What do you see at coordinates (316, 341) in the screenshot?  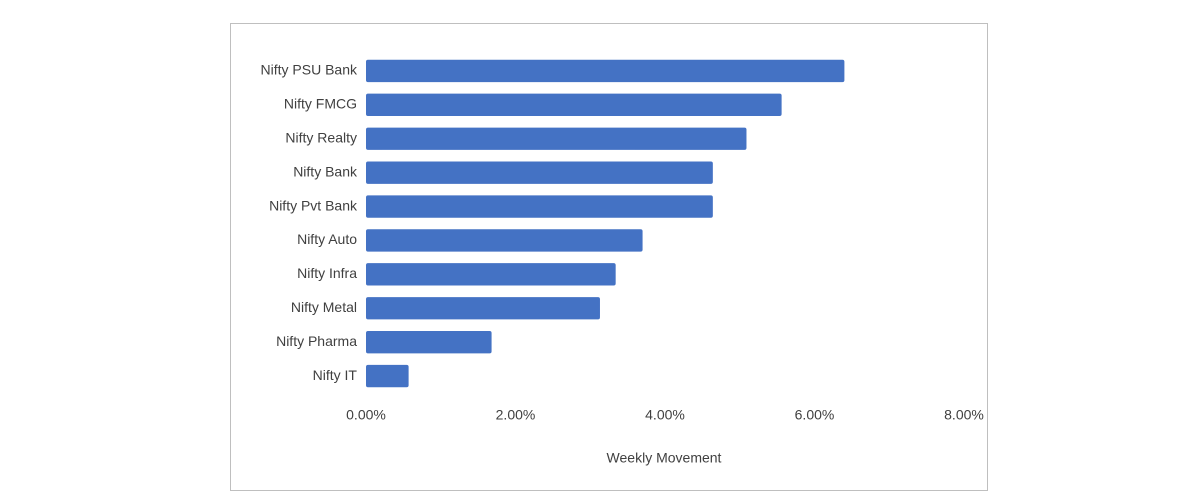 I see `y-tick-label: Nifty Pharma` at bounding box center [316, 341].